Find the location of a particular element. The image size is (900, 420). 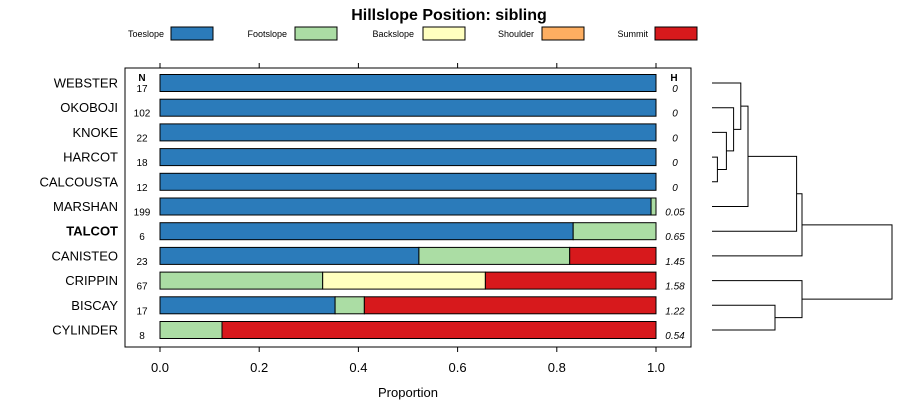

row-okoboji: OKOBOJI 102 0 is located at coordinates (369, 109).